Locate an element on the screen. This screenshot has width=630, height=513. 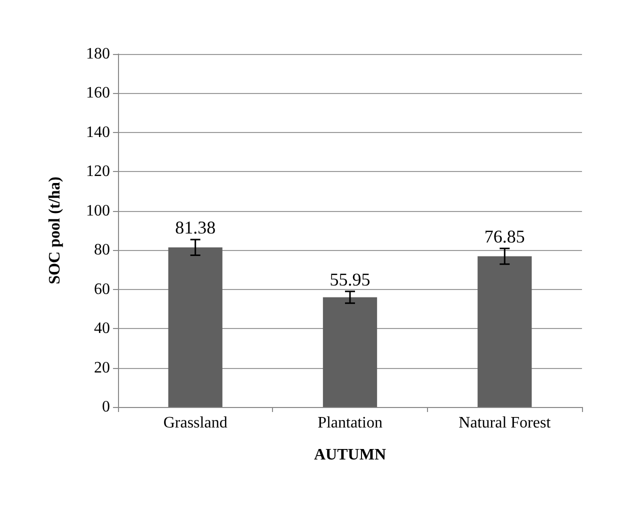
x-tick-label: Plantation is located at coordinates (350, 423).